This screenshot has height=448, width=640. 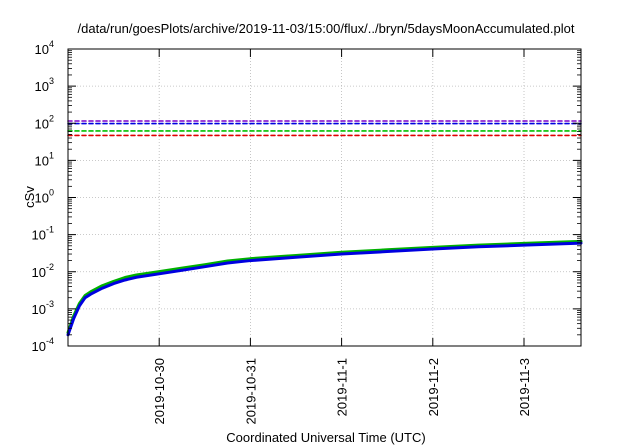 I want to click on y-tick-label: 10⁴, so click(x=44, y=48).